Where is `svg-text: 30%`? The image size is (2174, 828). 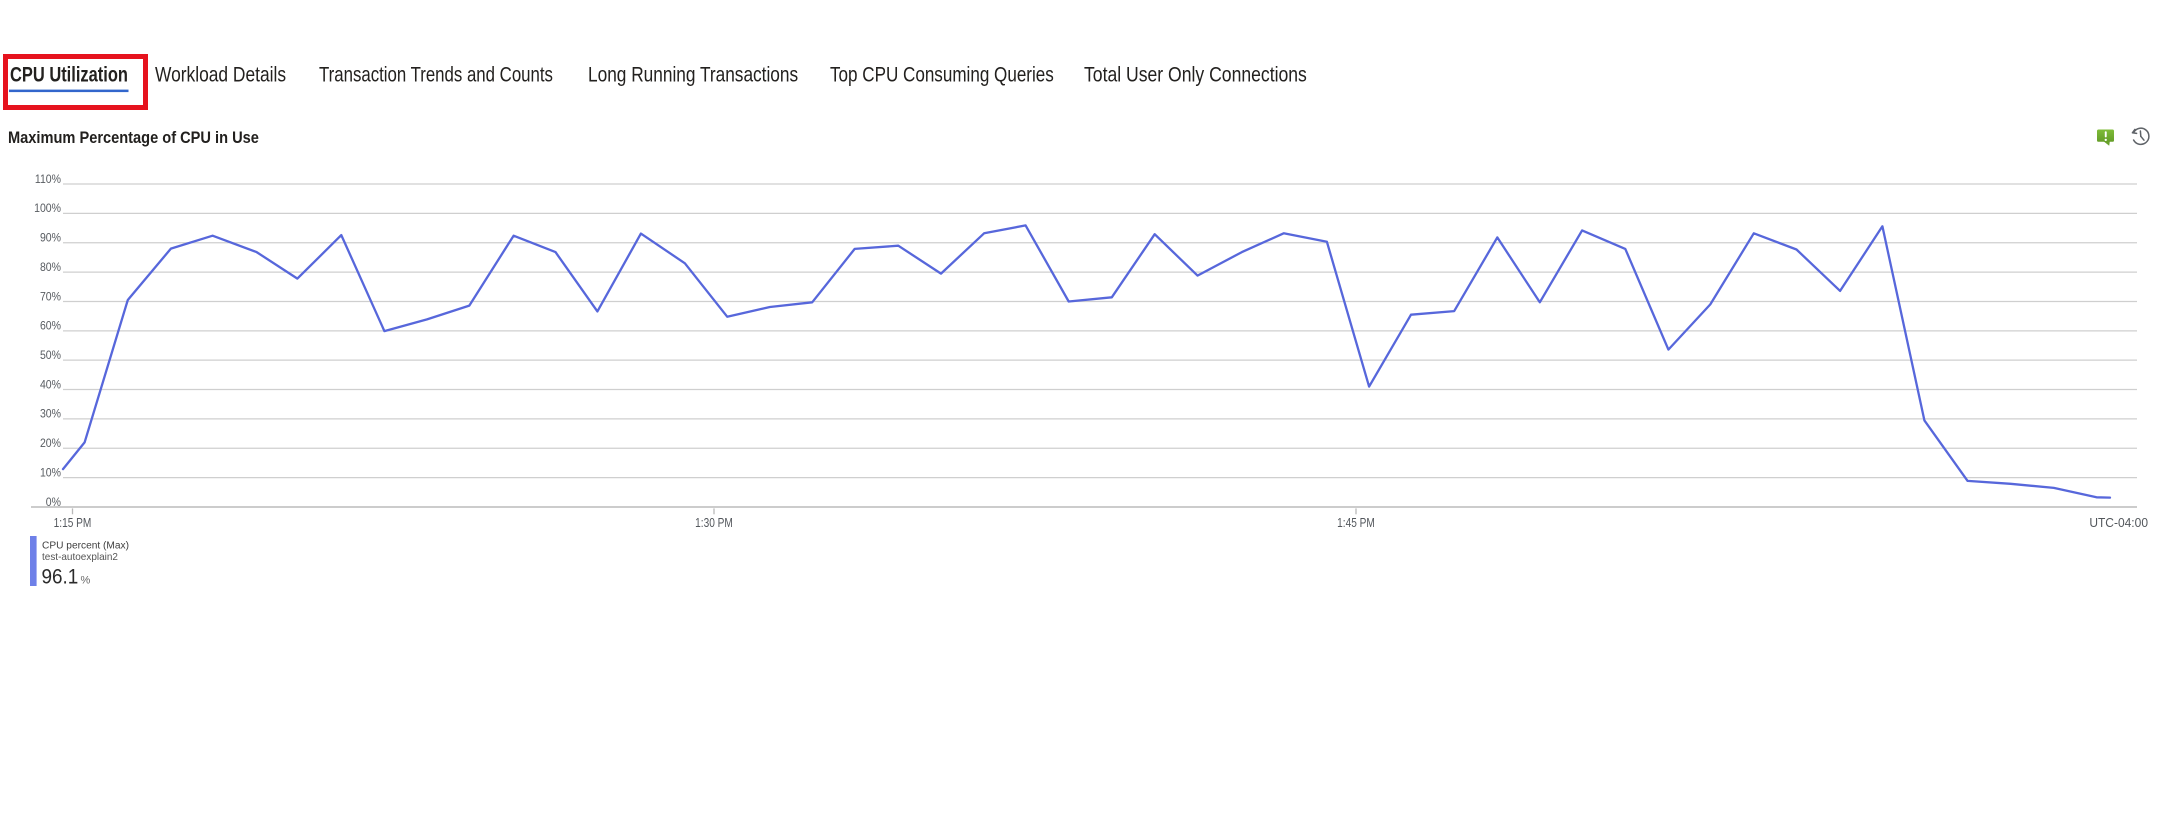
svg-text: 30% is located at coordinates (50, 414).